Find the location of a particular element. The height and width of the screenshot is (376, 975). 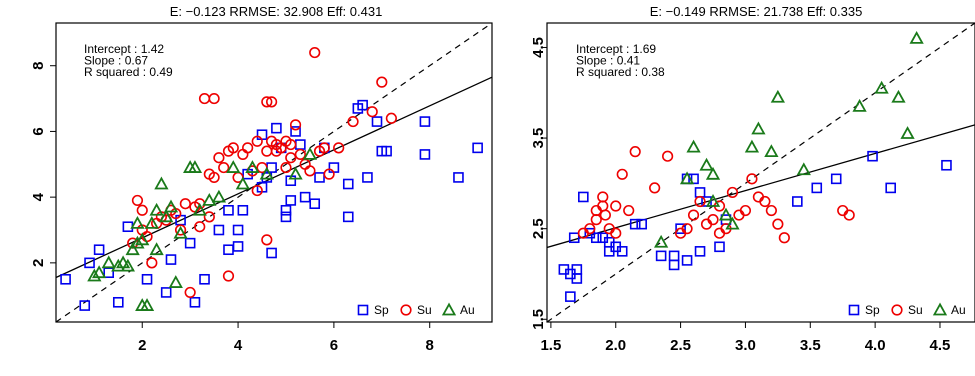

x-tick-label: 6 is located at coordinates (334, 345).